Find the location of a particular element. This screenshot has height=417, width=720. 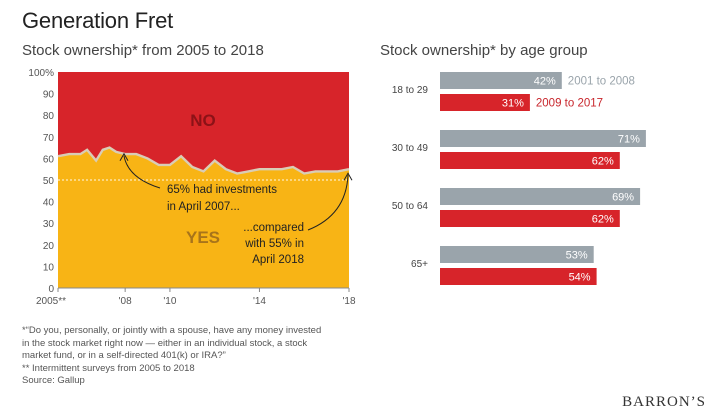

age-group-label: 18 to 29 is located at coordinates (410, 90).